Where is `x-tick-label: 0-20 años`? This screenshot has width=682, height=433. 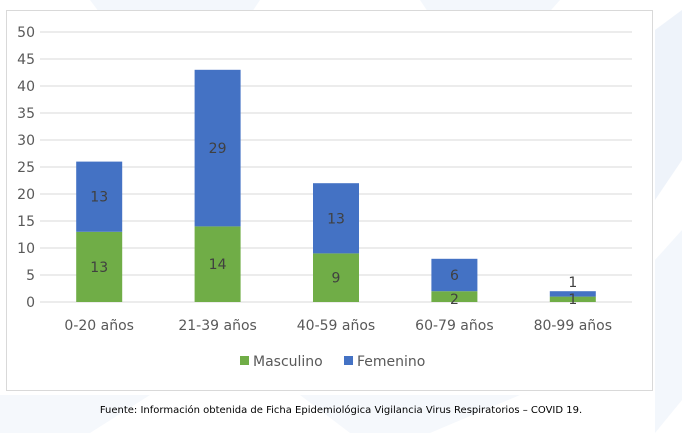 x-tick-label: 0-20 años is located at coordinates (99, 326).